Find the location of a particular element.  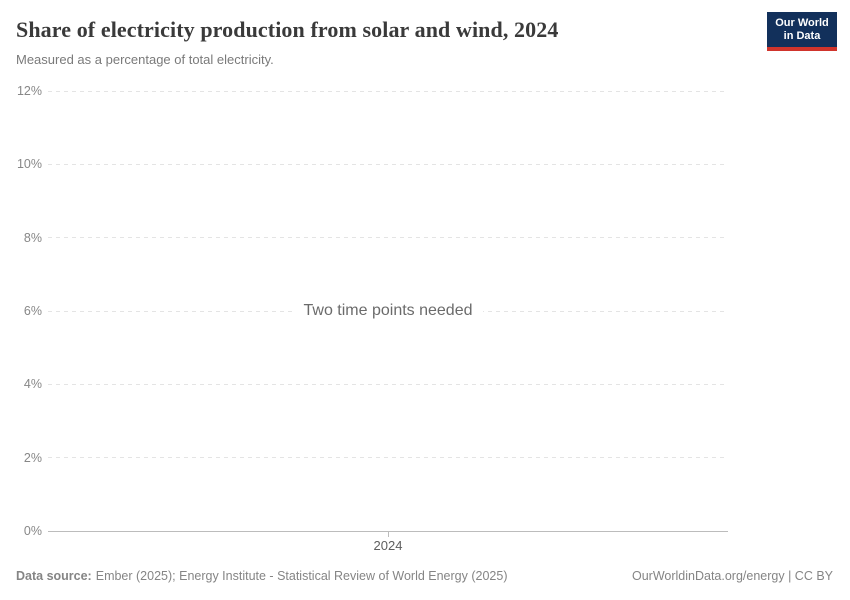

owid-logo-stripe is located at coordinates (802, 49).